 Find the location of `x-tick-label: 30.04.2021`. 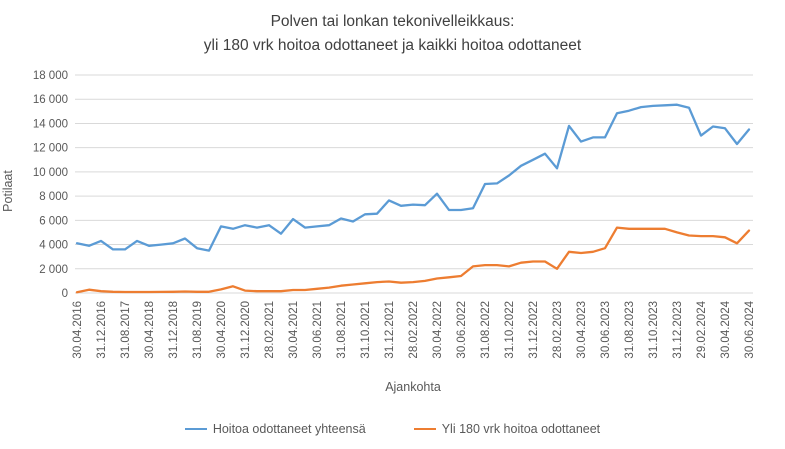

x-tick-label: 30.04.2021 is located at coordinates (294, 330).